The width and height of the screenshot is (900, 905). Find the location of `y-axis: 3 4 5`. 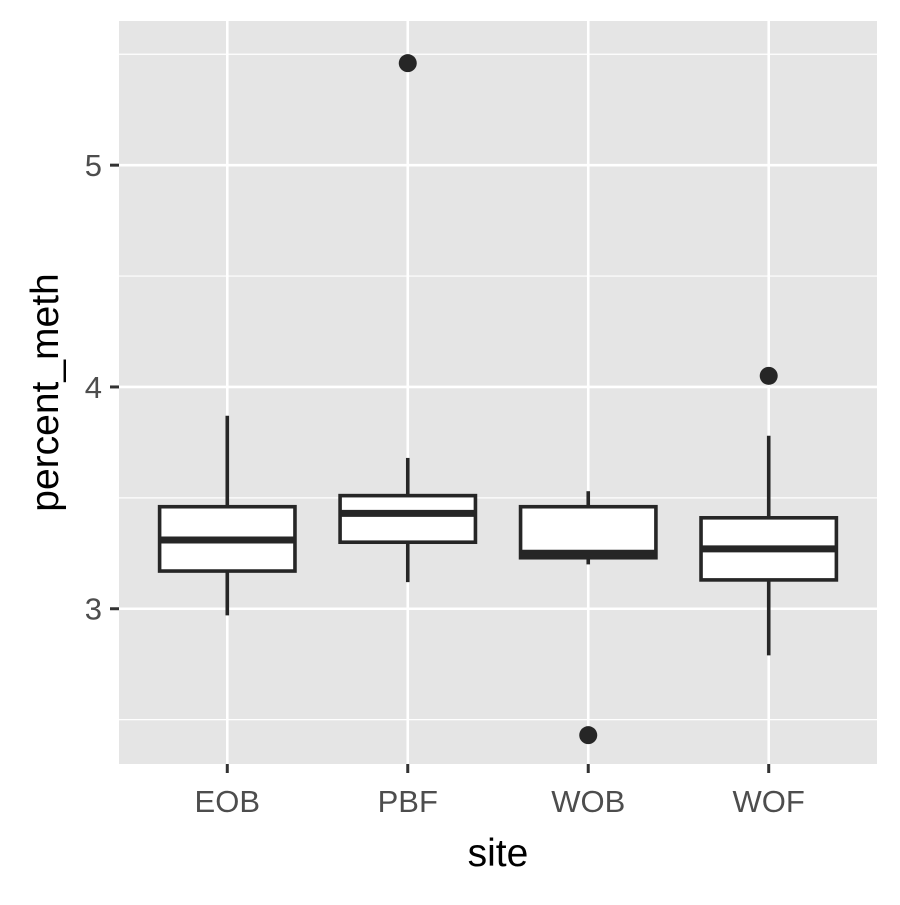

y-axis: 3 4 5 is located at coordinates (102, 387).